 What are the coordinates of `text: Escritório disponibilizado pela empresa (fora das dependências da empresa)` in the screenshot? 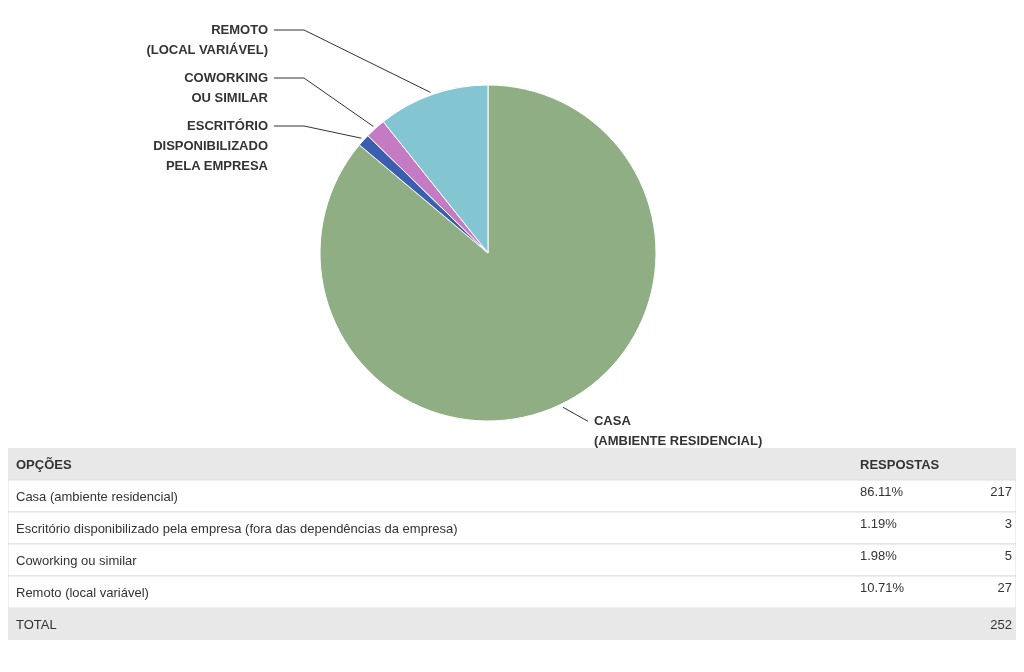 It's located at (237, 528).